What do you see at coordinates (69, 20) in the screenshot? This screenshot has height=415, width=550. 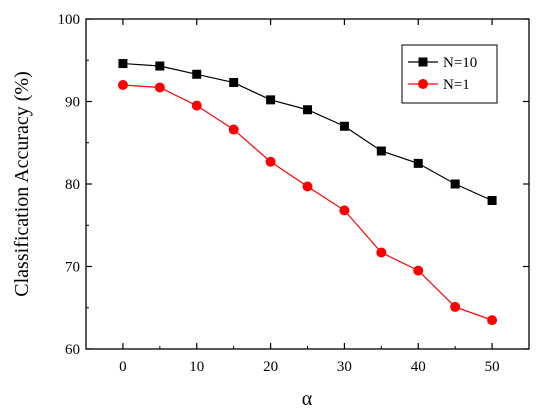 I see `y-tick-label: 100` at bounding box center [69, 20].